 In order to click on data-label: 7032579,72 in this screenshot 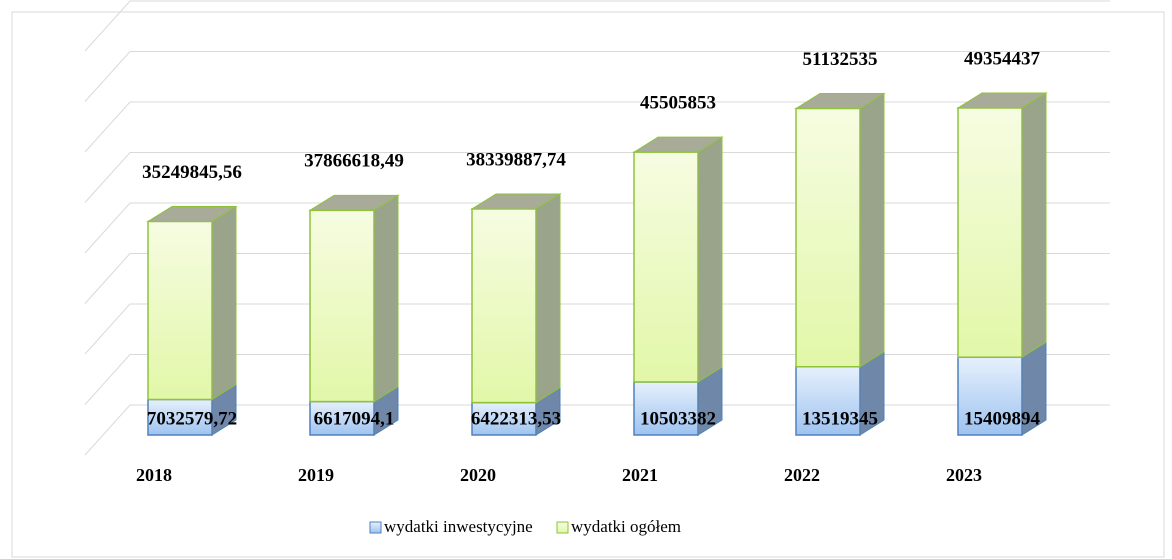, I will do `click(192, 418)`.